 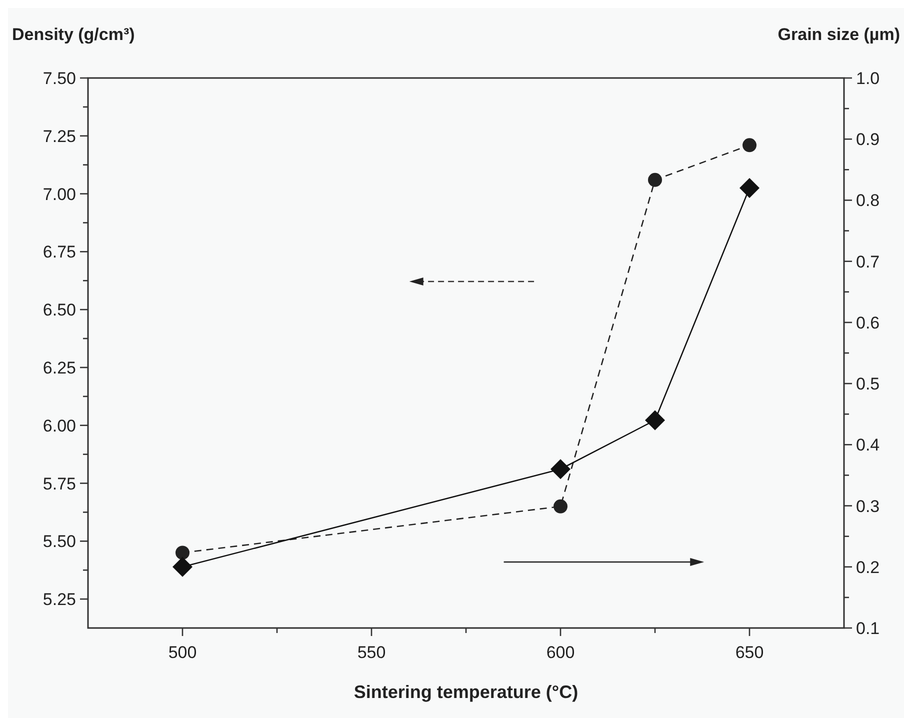 What do you see at coordinates (868, 200) in the screenshot?
I see `y2-tick-label: 0.8` at bounding box center [868, 200].